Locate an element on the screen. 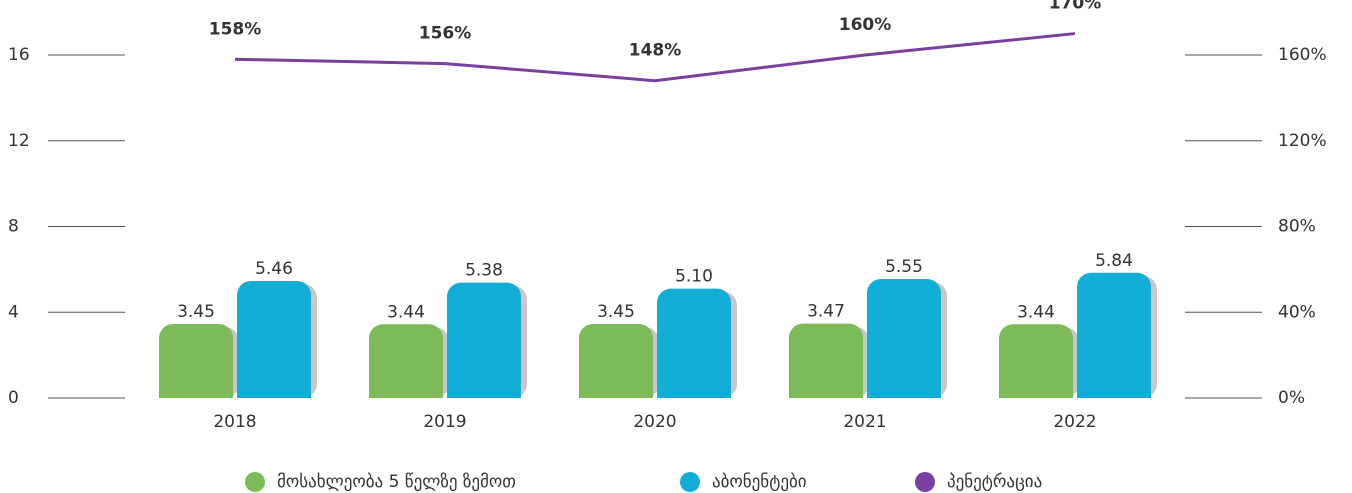 The width and height of the screenshot is (1352, 493). y2-tick-label: 120% is located at coordinates (1302, 141).